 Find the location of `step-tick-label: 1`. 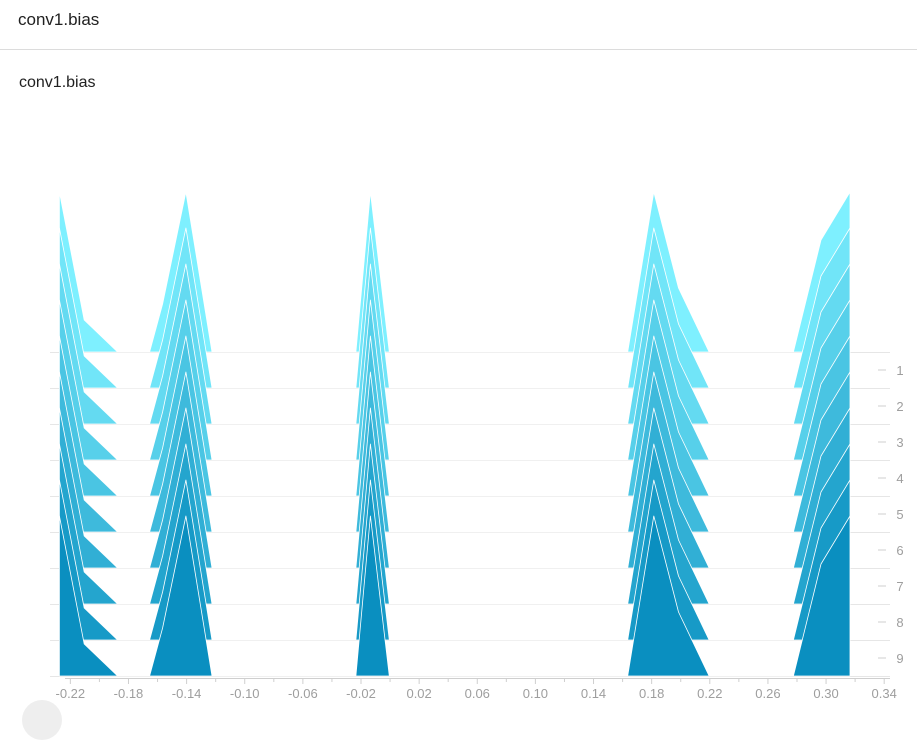

step-tick-label: 1 is located at coordinates (899, 370).